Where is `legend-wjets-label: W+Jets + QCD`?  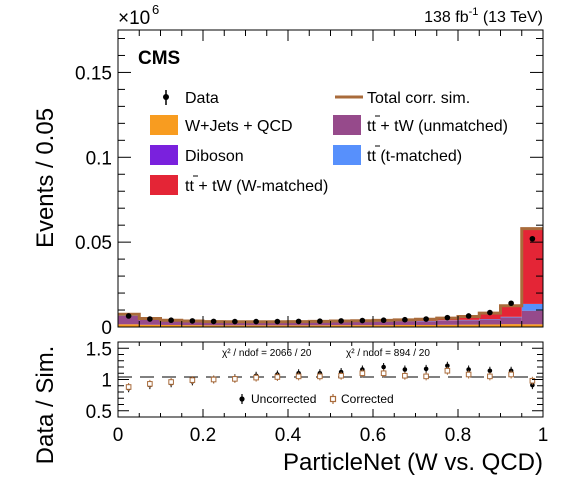
legend-wjets-label: W+Jets + QCD is located at coordinates (239, 126).